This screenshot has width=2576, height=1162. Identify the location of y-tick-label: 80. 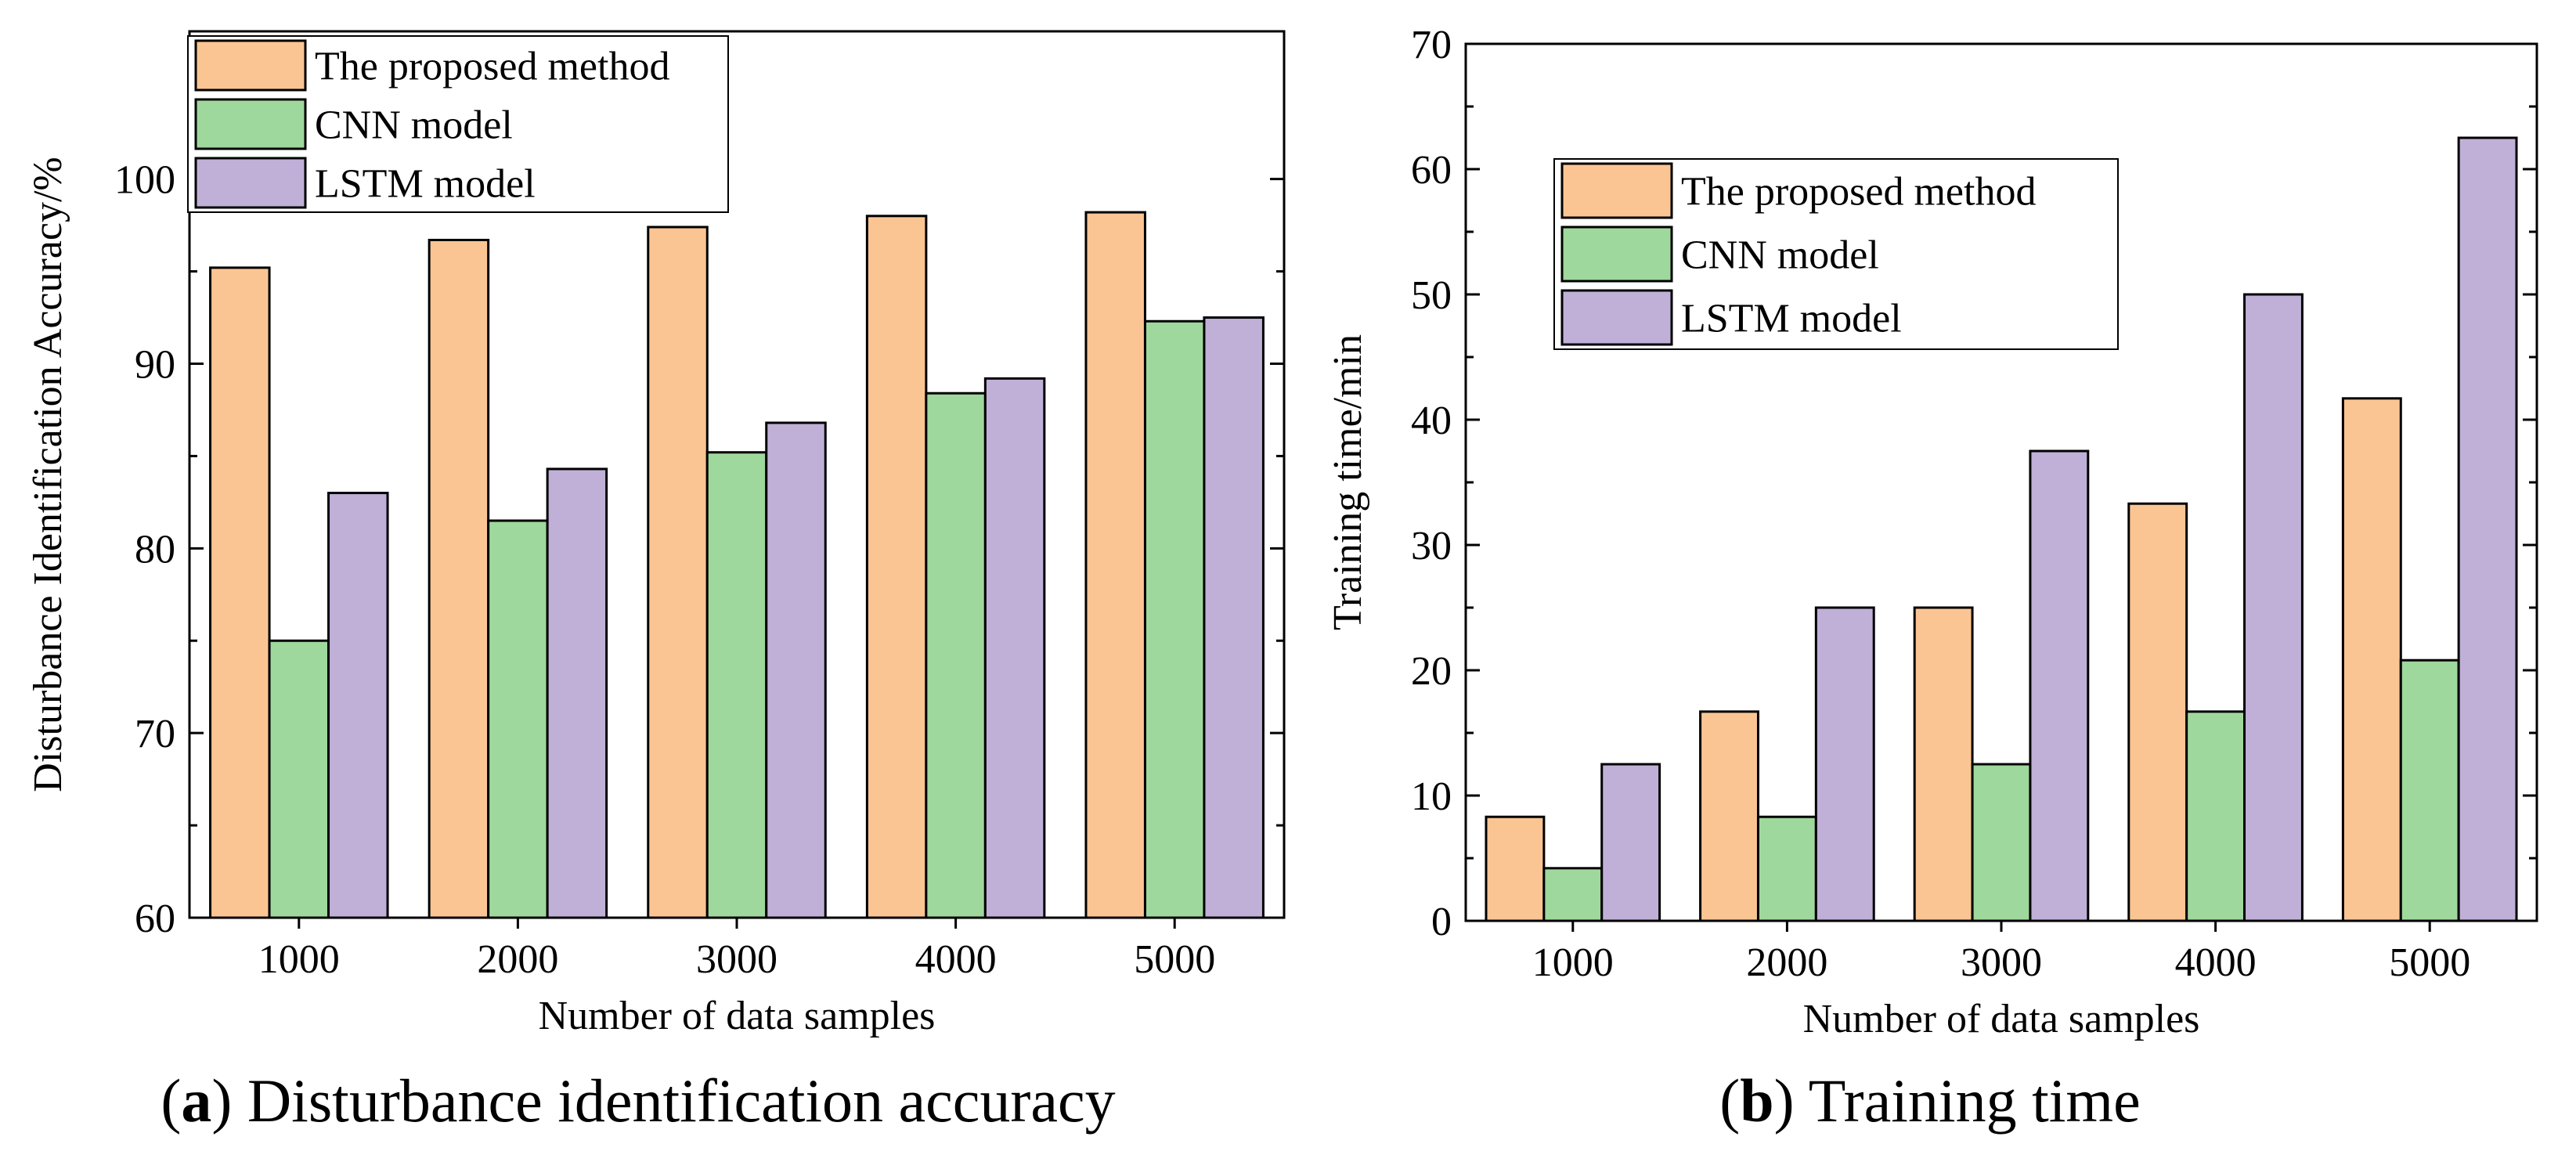
(155, 549).